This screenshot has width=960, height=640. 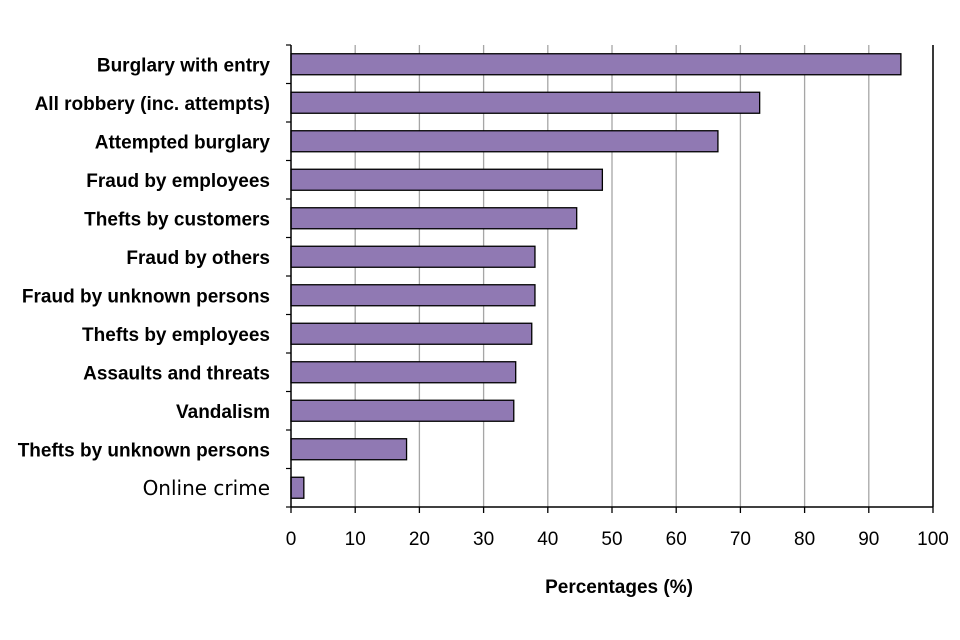 I want to click on x-tick-label: 10, so click(x=355, y=539).